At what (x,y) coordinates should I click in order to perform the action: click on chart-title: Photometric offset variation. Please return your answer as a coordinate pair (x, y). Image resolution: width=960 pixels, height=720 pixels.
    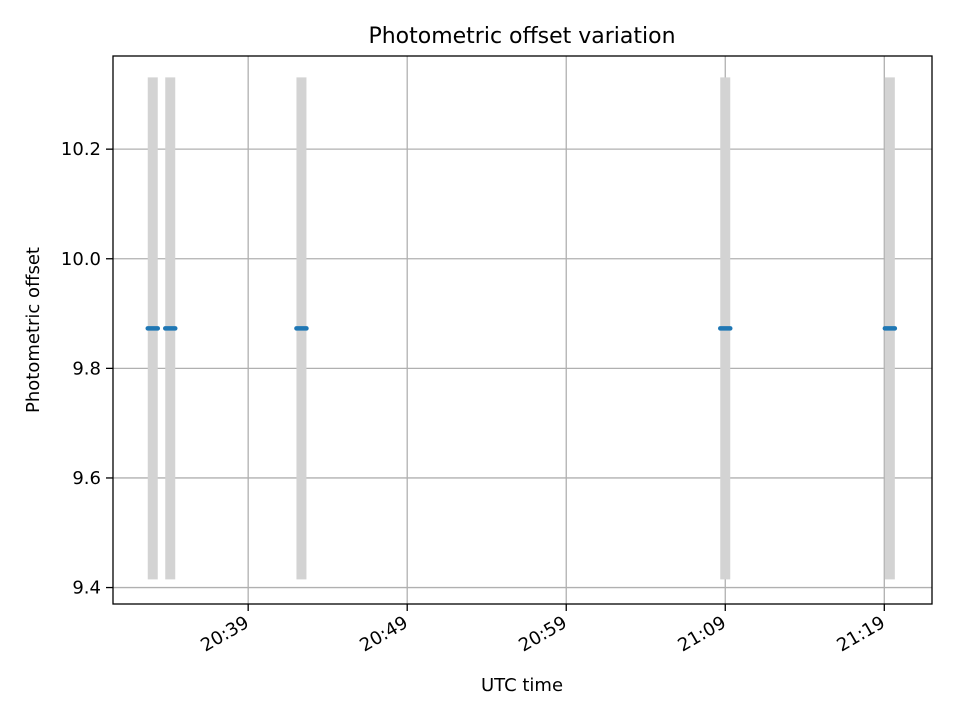
    Looking at the image, I should click on (521, 36).